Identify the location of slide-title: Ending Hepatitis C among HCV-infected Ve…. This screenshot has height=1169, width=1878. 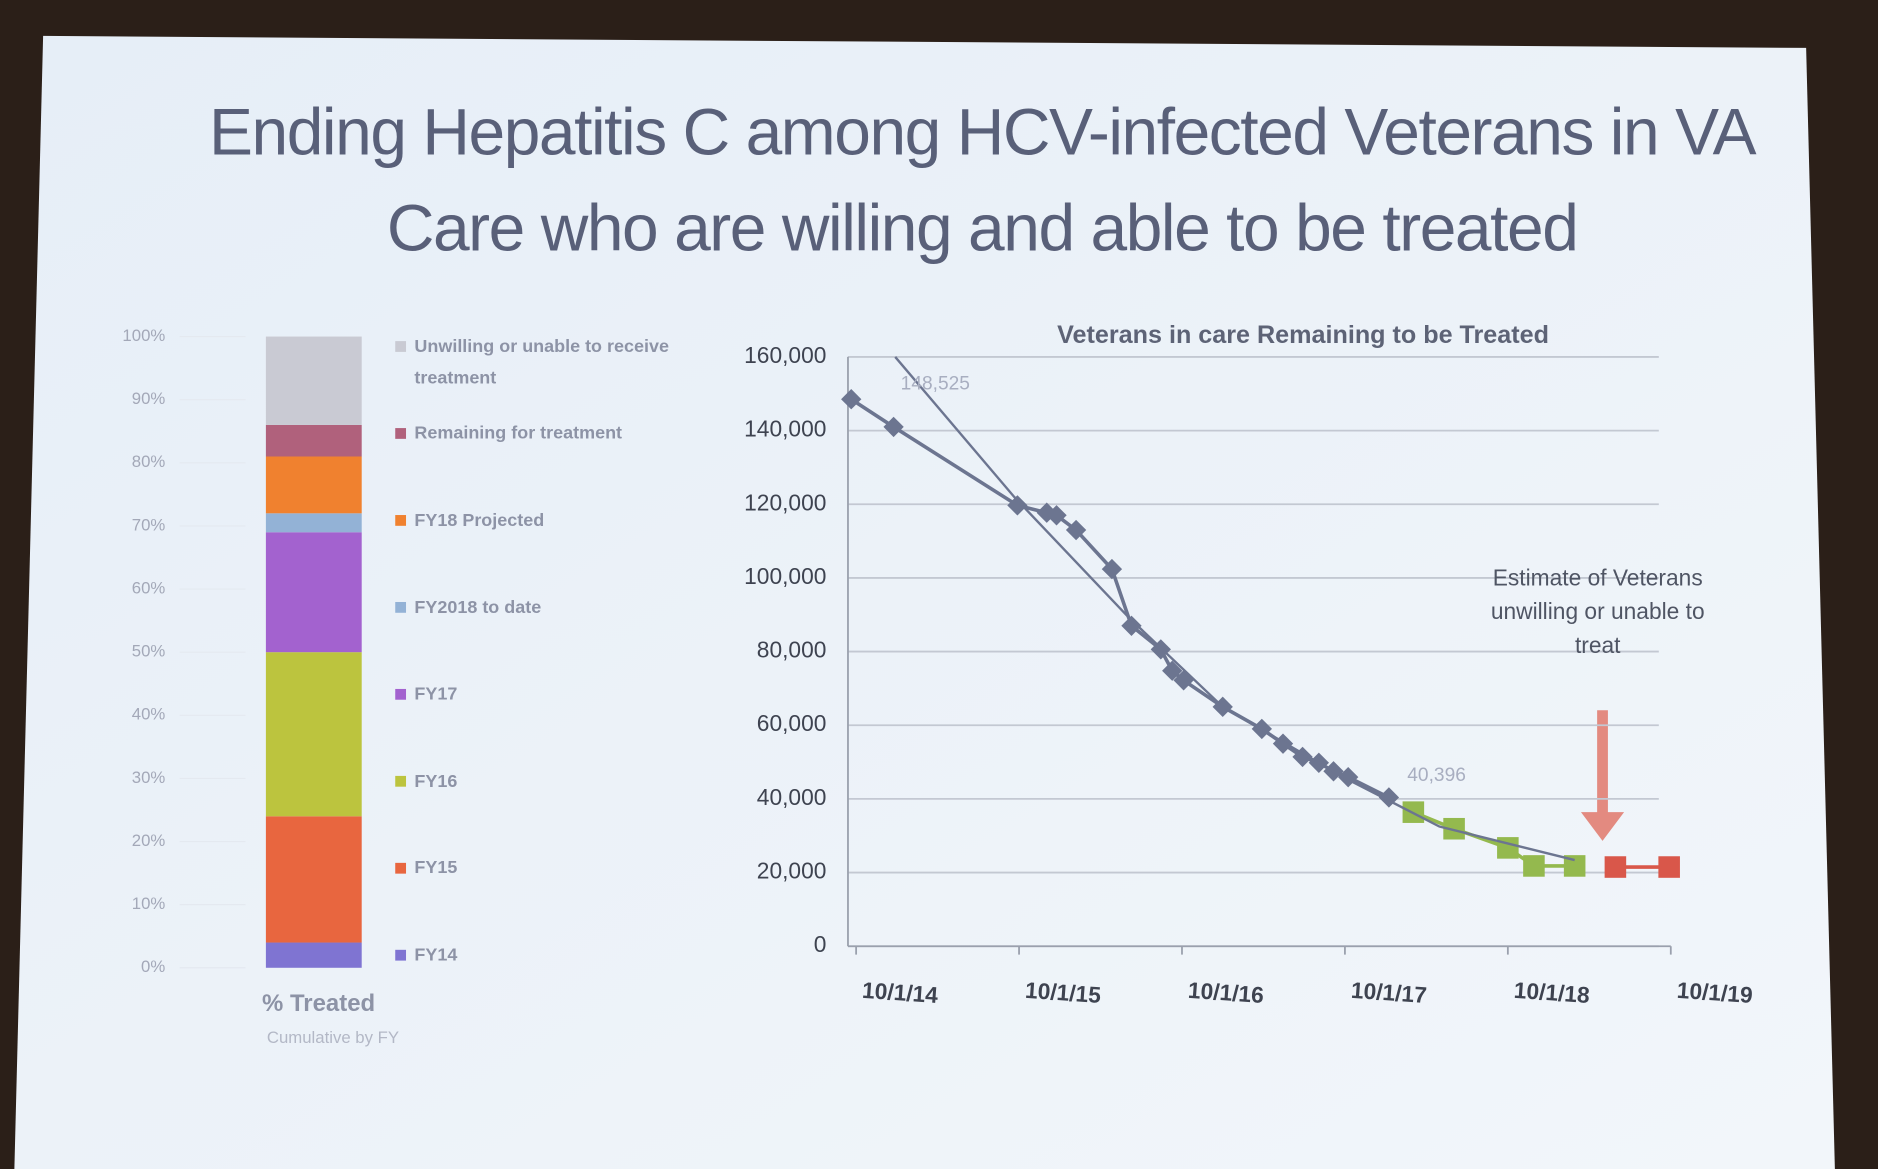
(983, 179).